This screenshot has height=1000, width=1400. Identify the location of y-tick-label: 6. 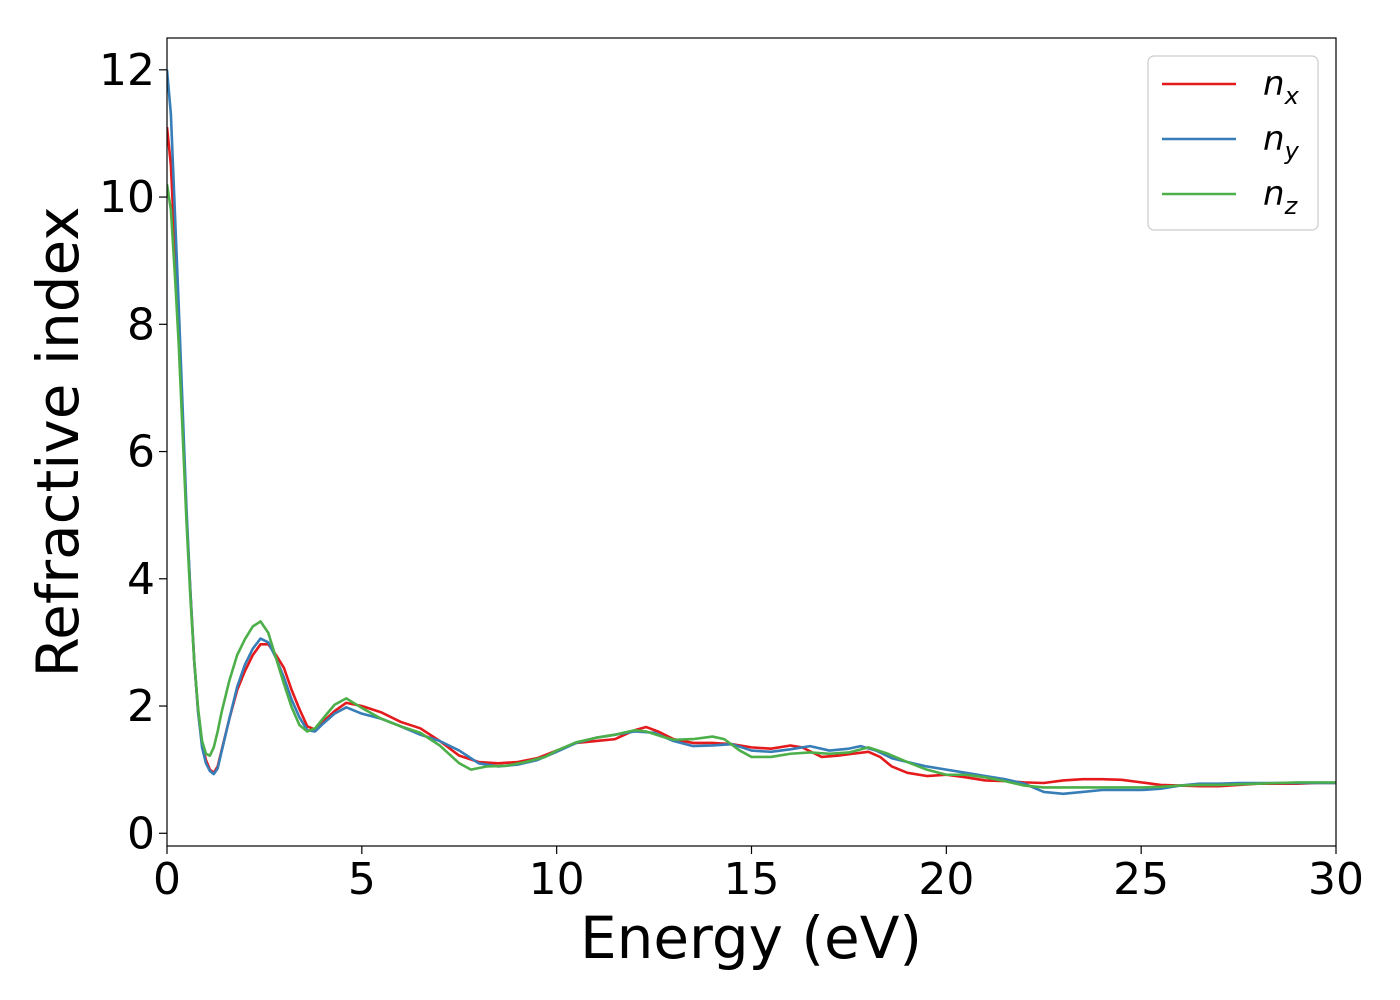
(141, 452).